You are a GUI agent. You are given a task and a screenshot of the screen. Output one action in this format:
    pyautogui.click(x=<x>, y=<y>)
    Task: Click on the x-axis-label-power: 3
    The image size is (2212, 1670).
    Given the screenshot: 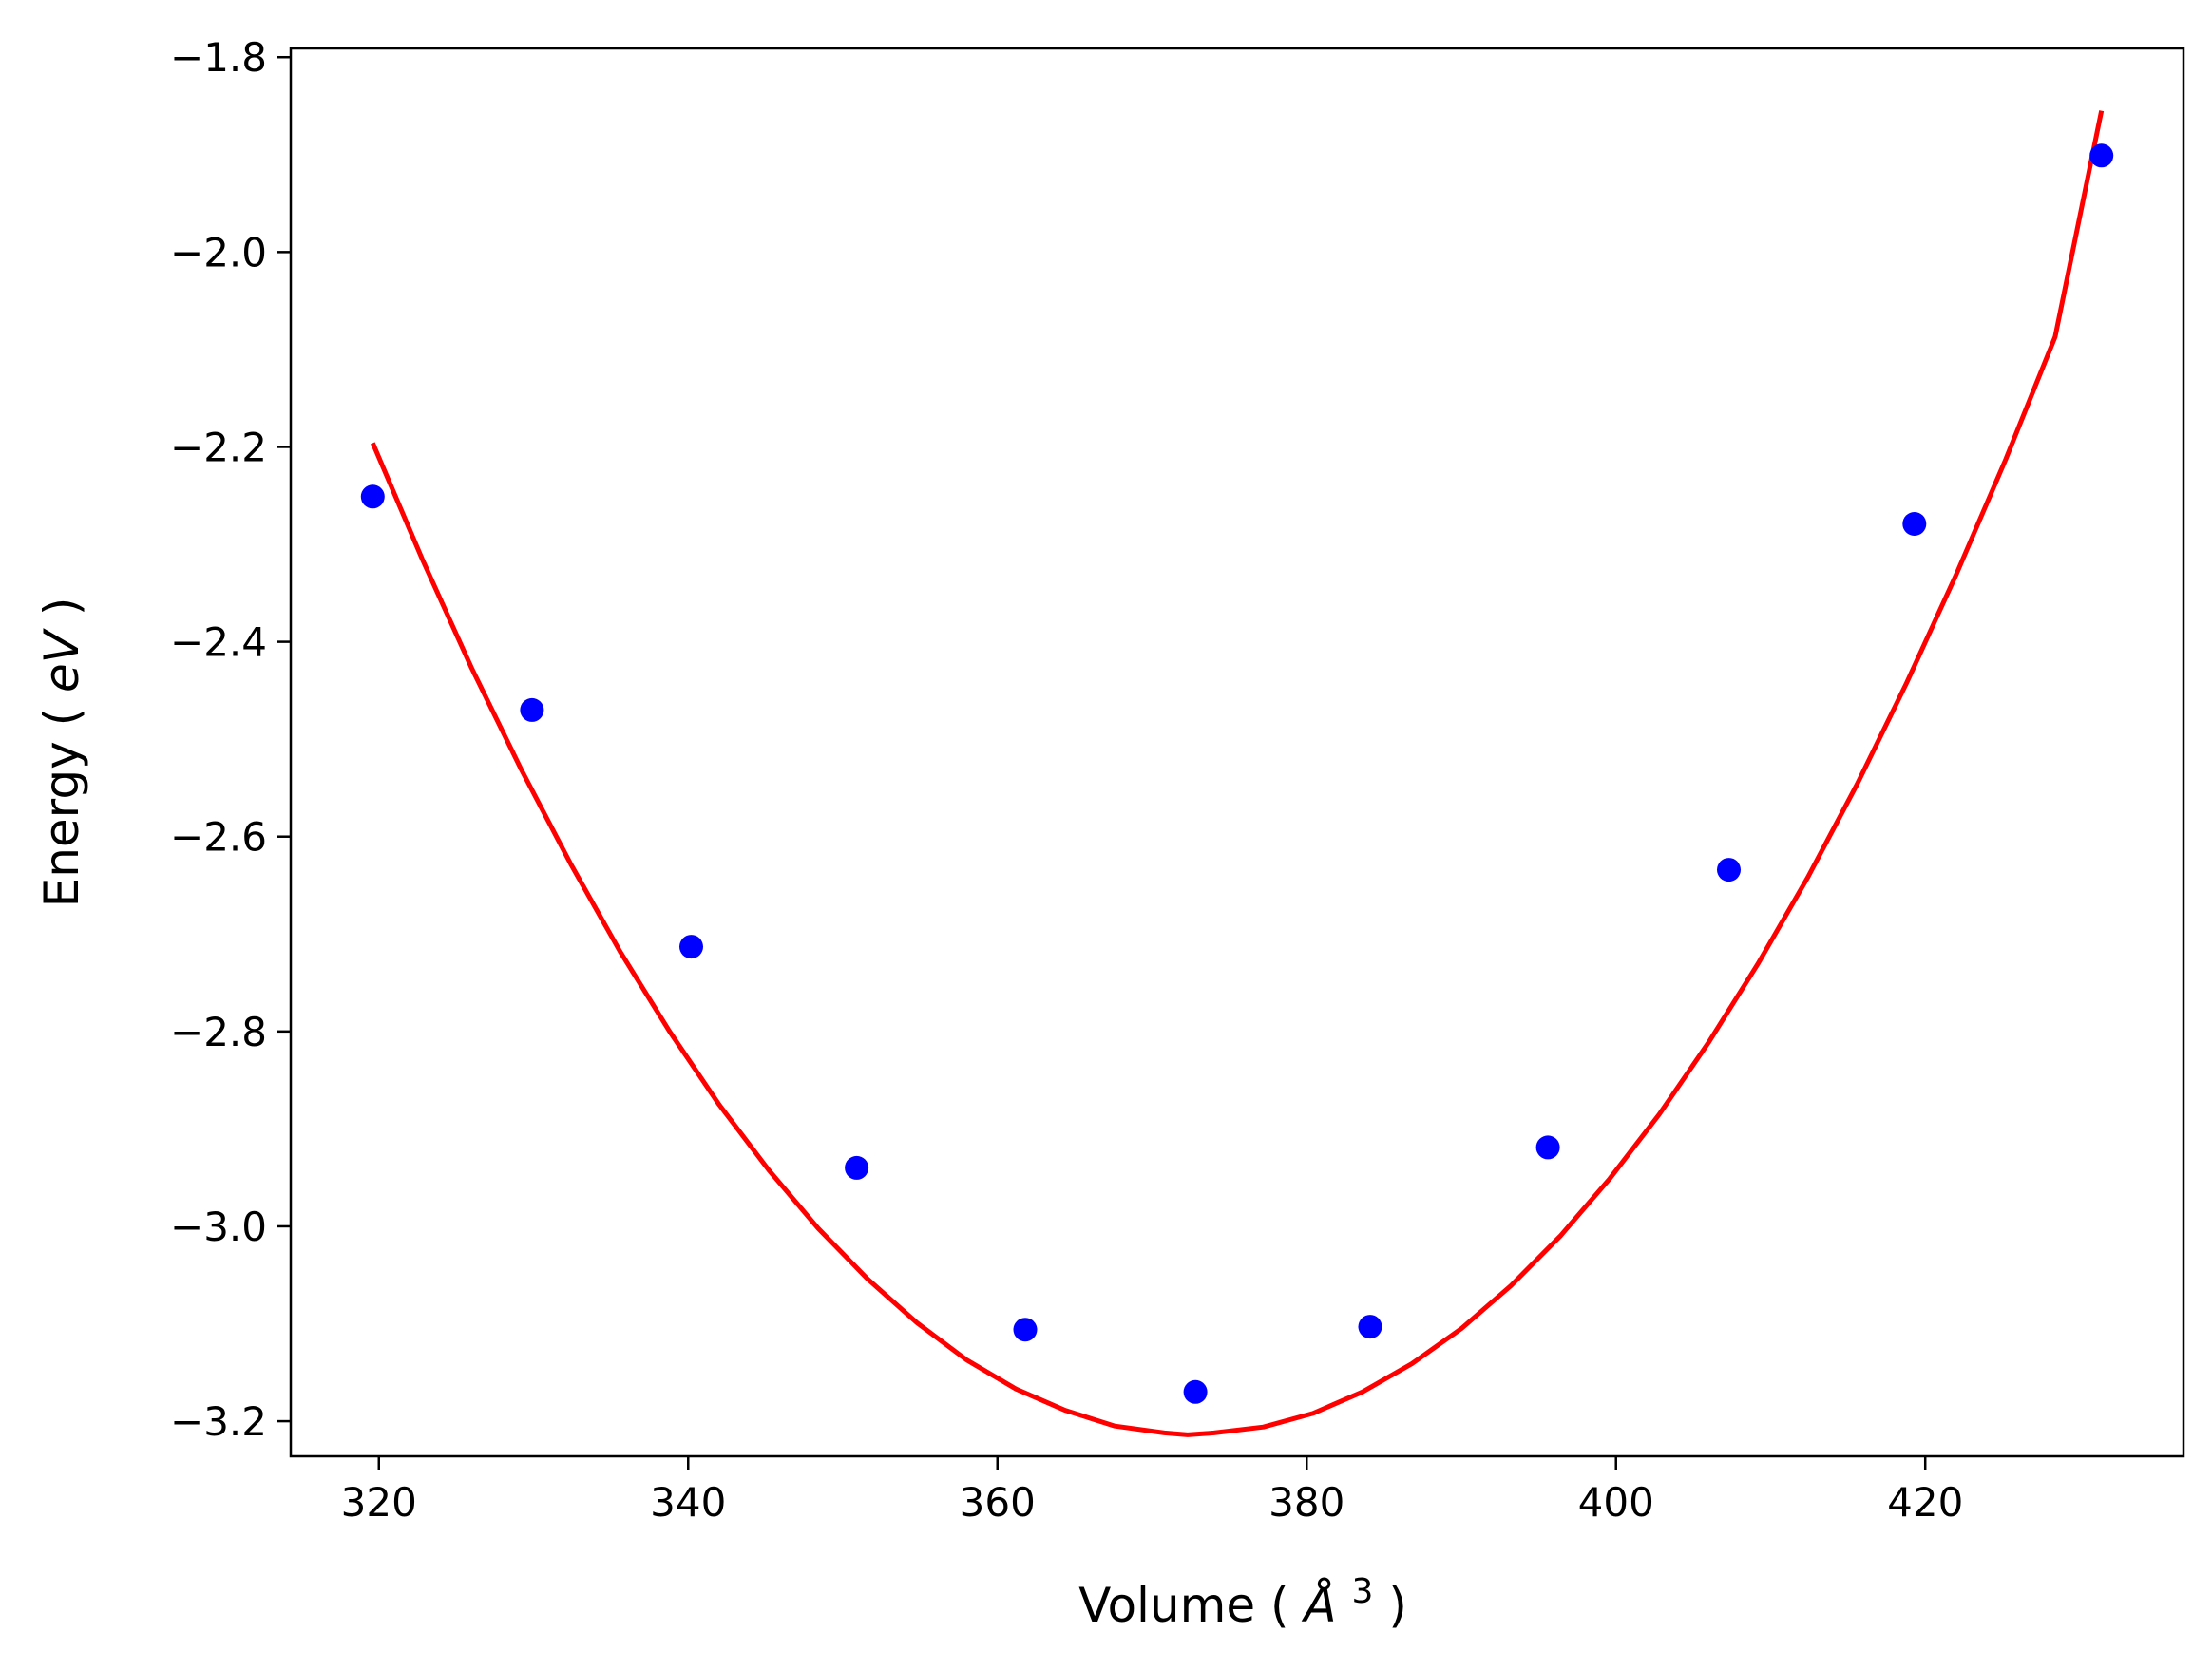 What is the action you would take?
    pyautogui.click(x=1363, y=1591)
    